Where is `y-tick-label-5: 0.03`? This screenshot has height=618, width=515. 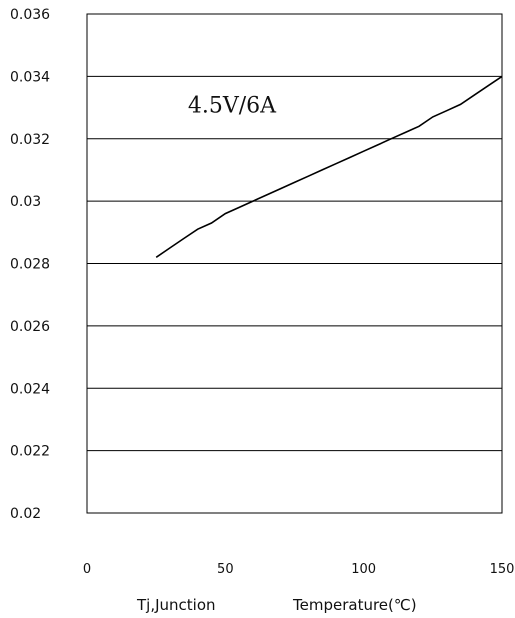
y-tick-label-5: 0.03 is located at coordinates (25, 202).